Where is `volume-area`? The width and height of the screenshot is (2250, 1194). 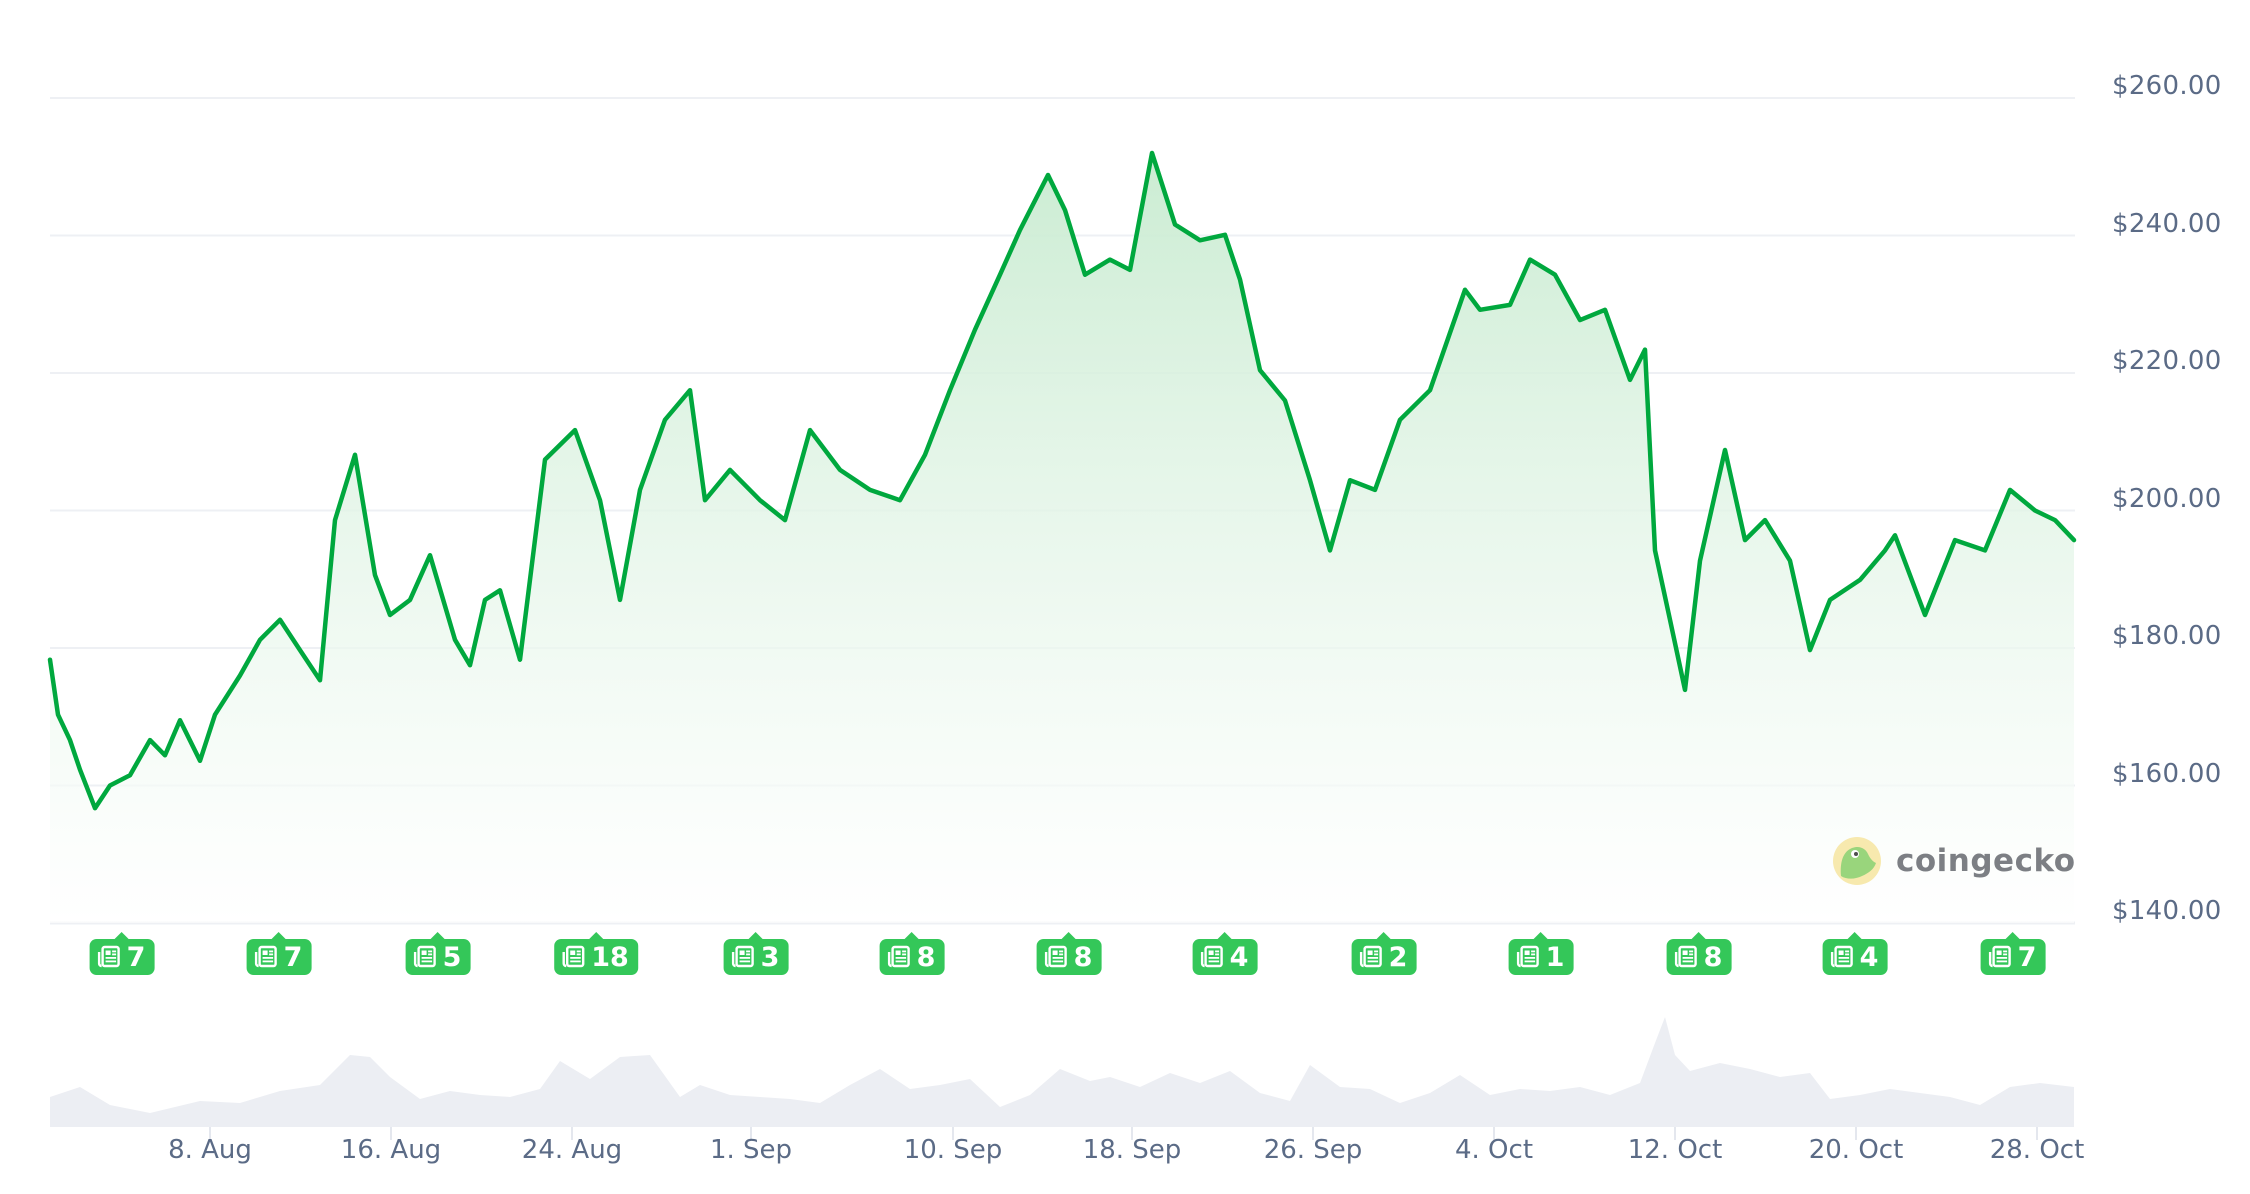 volume-area is located at coordinates (1062, 1072).